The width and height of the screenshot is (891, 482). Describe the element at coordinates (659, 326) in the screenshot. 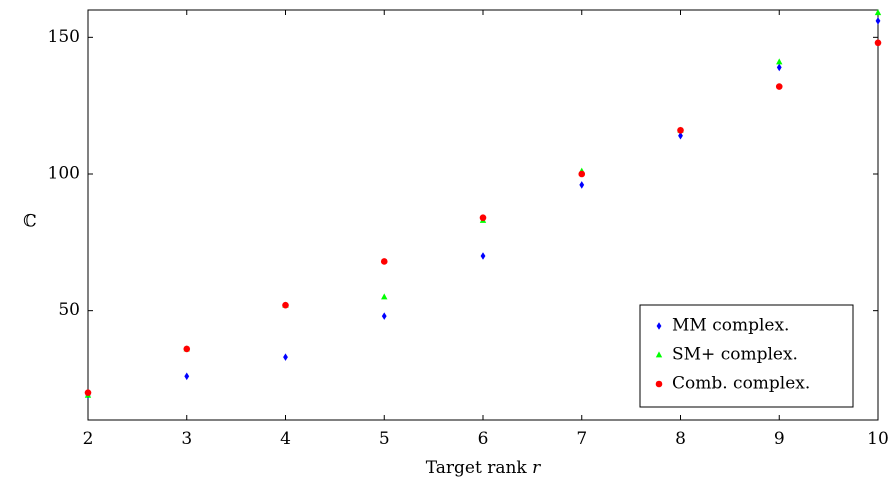

I see `legend-marker-mm-complex` at that location.